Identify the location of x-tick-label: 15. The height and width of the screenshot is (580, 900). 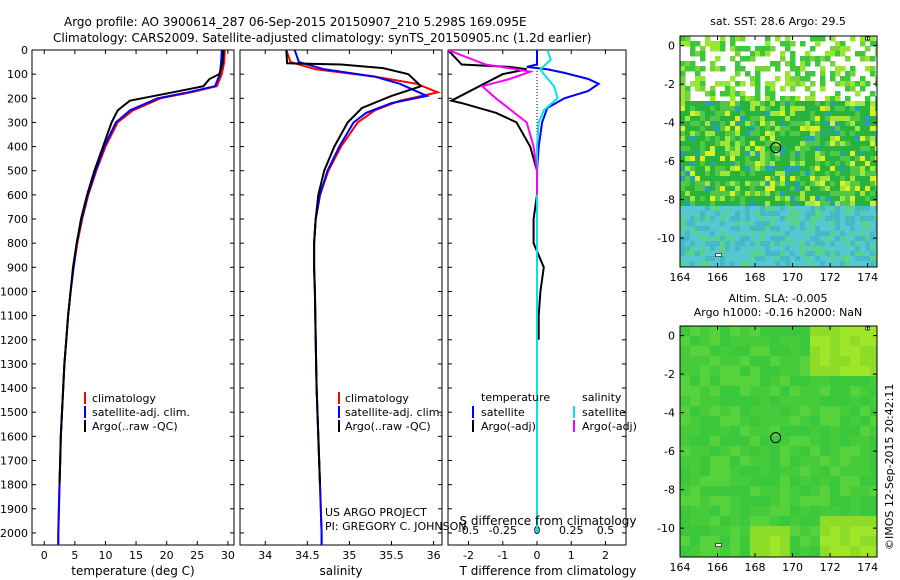
(136, 555).